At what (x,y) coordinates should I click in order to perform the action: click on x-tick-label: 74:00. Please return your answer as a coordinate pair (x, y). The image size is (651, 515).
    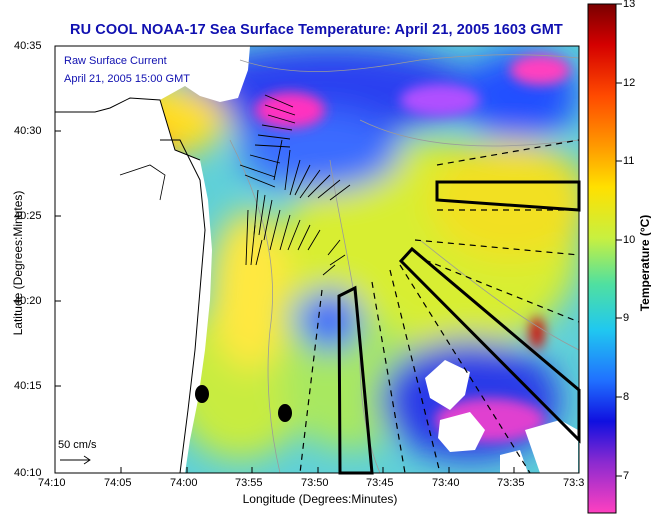
    Looking at the image, I should click on (184, 483).